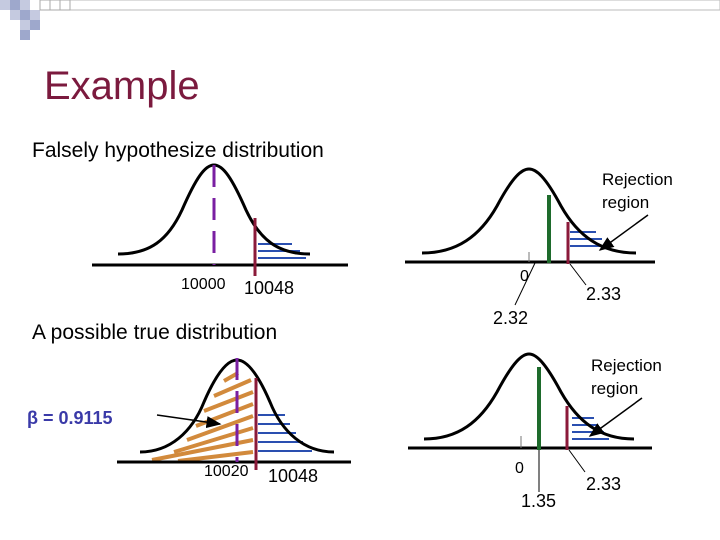  I want to click on top-right-zero-label: 0, so click(524, 276).